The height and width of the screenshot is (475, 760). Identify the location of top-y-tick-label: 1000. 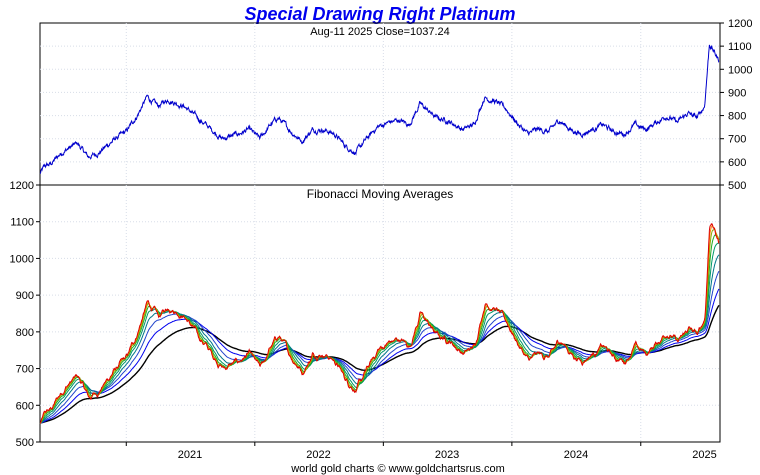
(740, 70).